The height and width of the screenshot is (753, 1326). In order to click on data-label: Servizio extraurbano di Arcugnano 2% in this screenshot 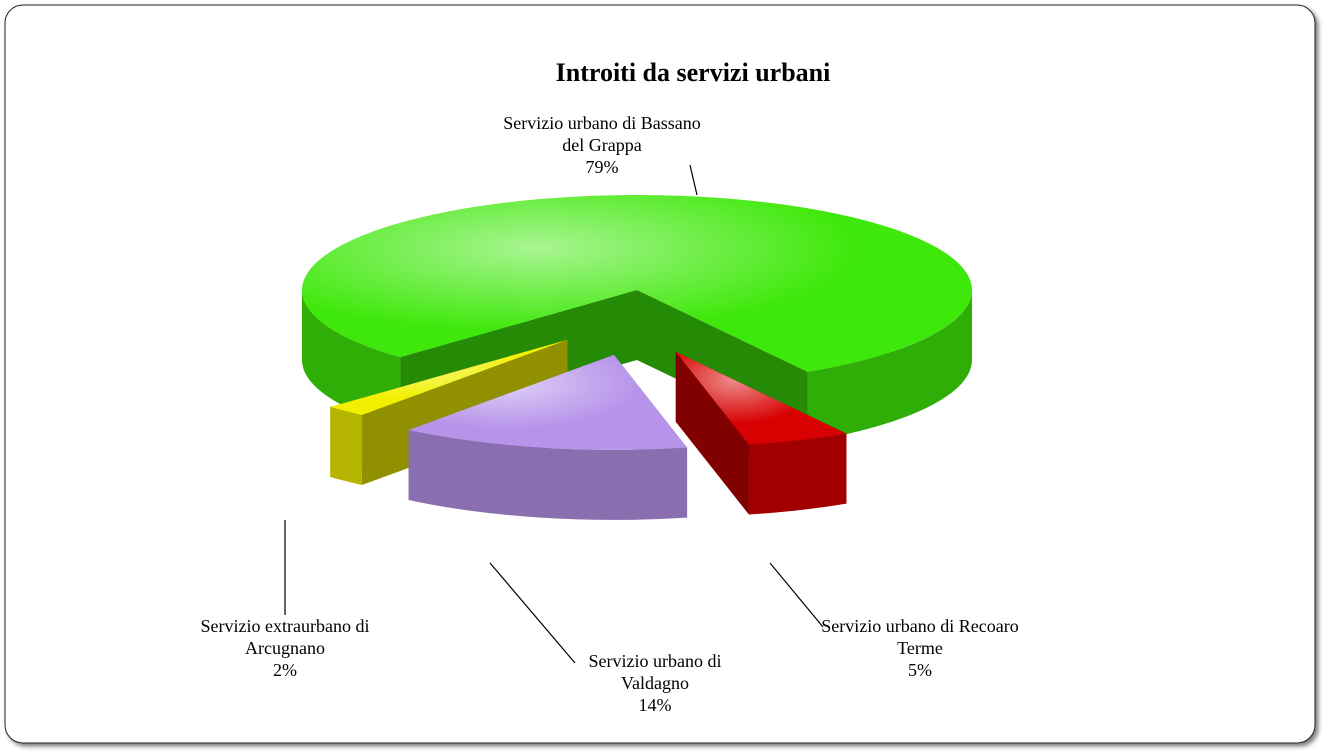, I will do `click(285, 648)`.